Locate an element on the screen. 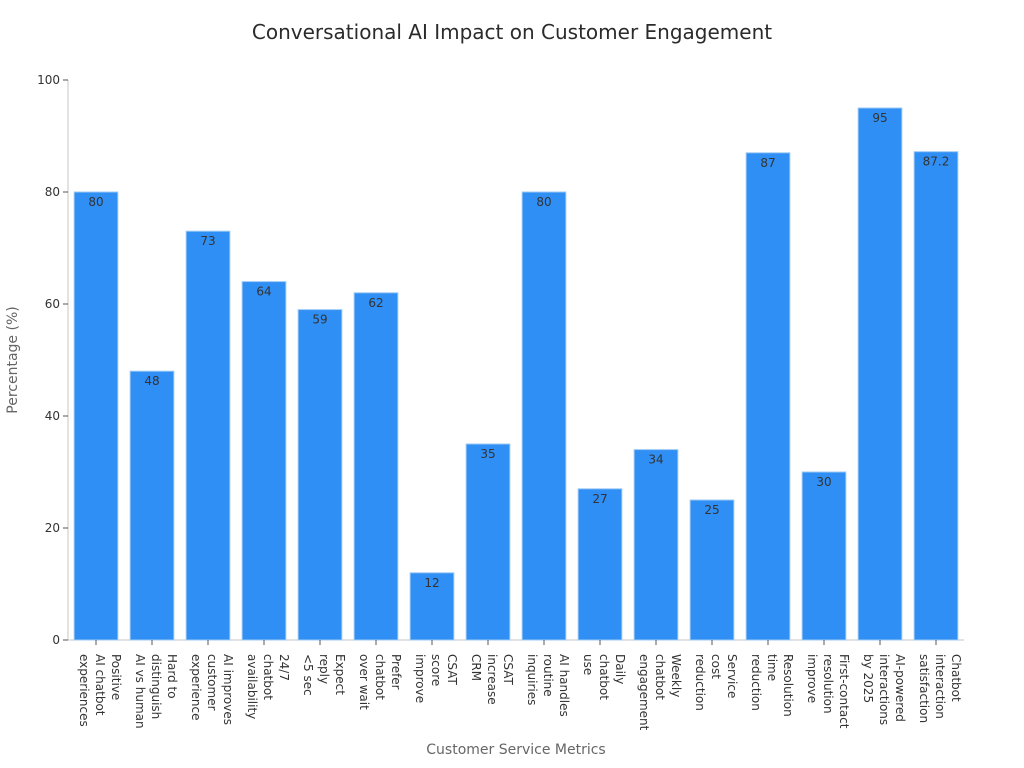 This screenshot has height=768, width=1024. x-tick-label: cost is located at coordinates (716, 666).